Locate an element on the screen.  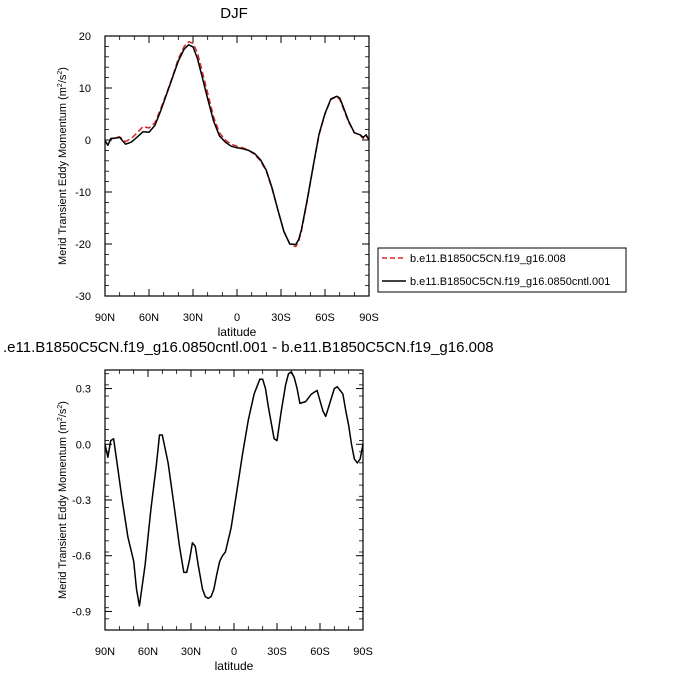
bottom-plot-frame is located at coordinates (234, 500).